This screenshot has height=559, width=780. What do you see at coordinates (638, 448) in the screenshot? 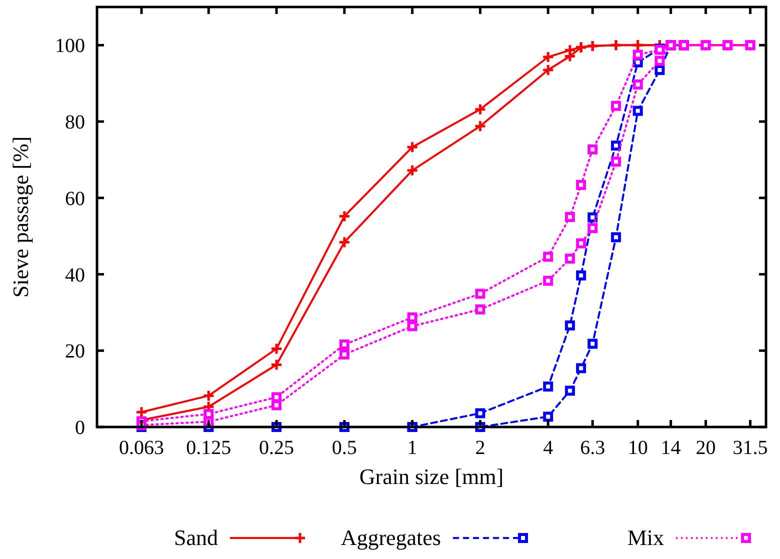
I see `x-tick-label: 10` at bounding box center [638, 448].